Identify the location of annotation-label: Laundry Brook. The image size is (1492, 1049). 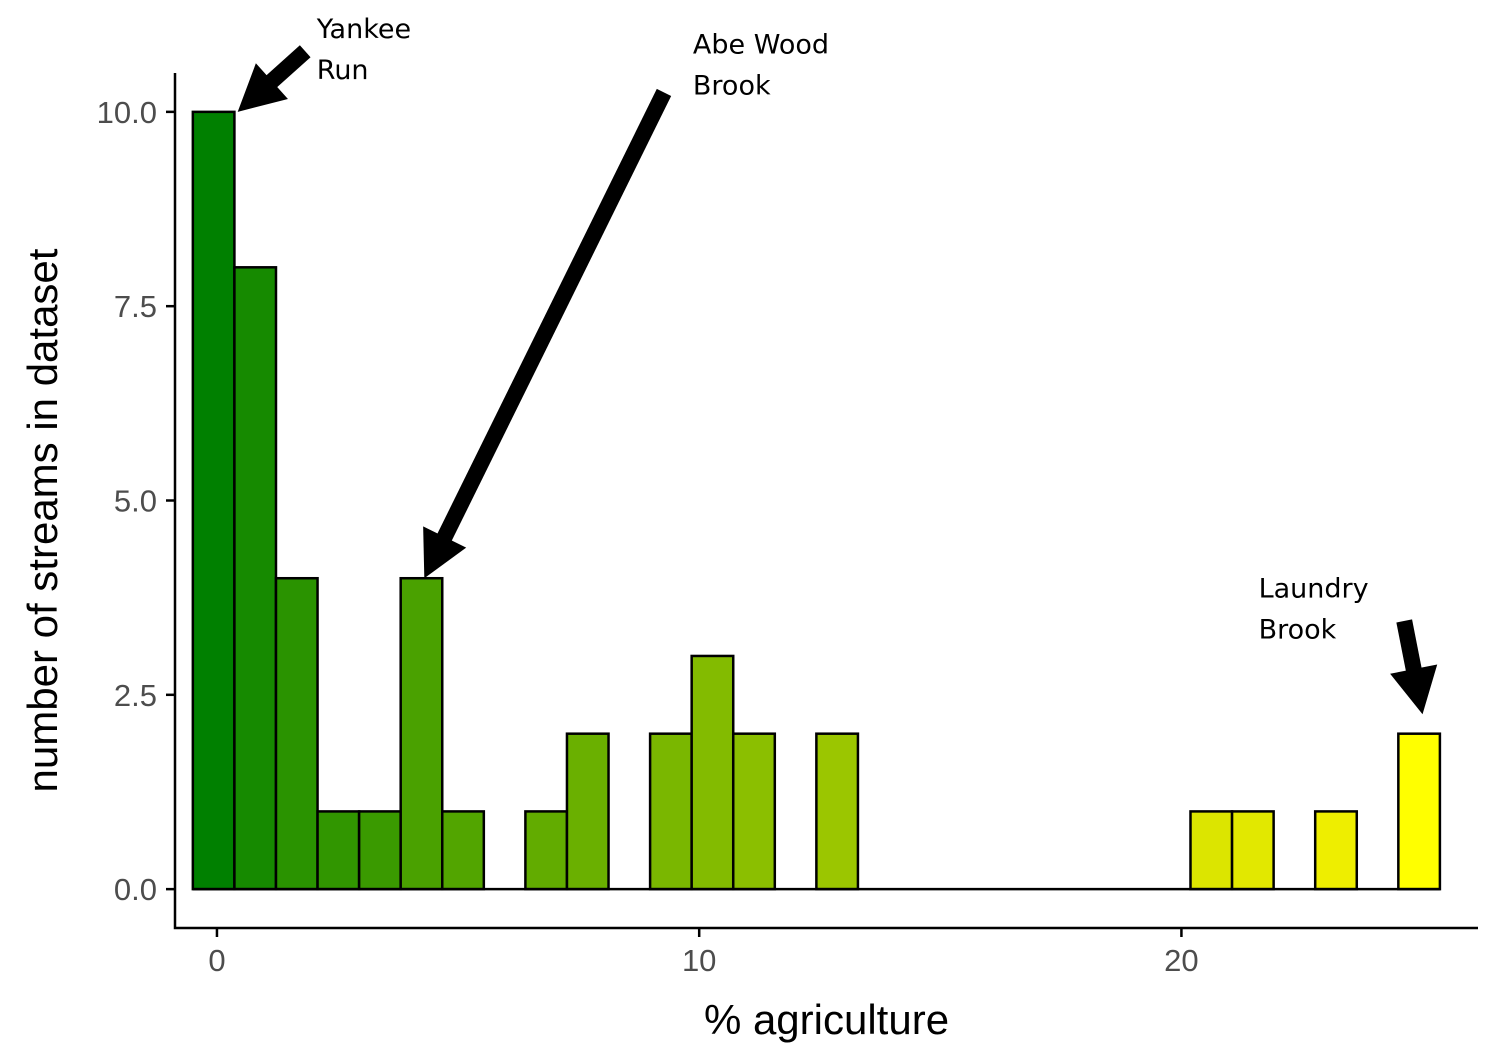
(1314, 610).